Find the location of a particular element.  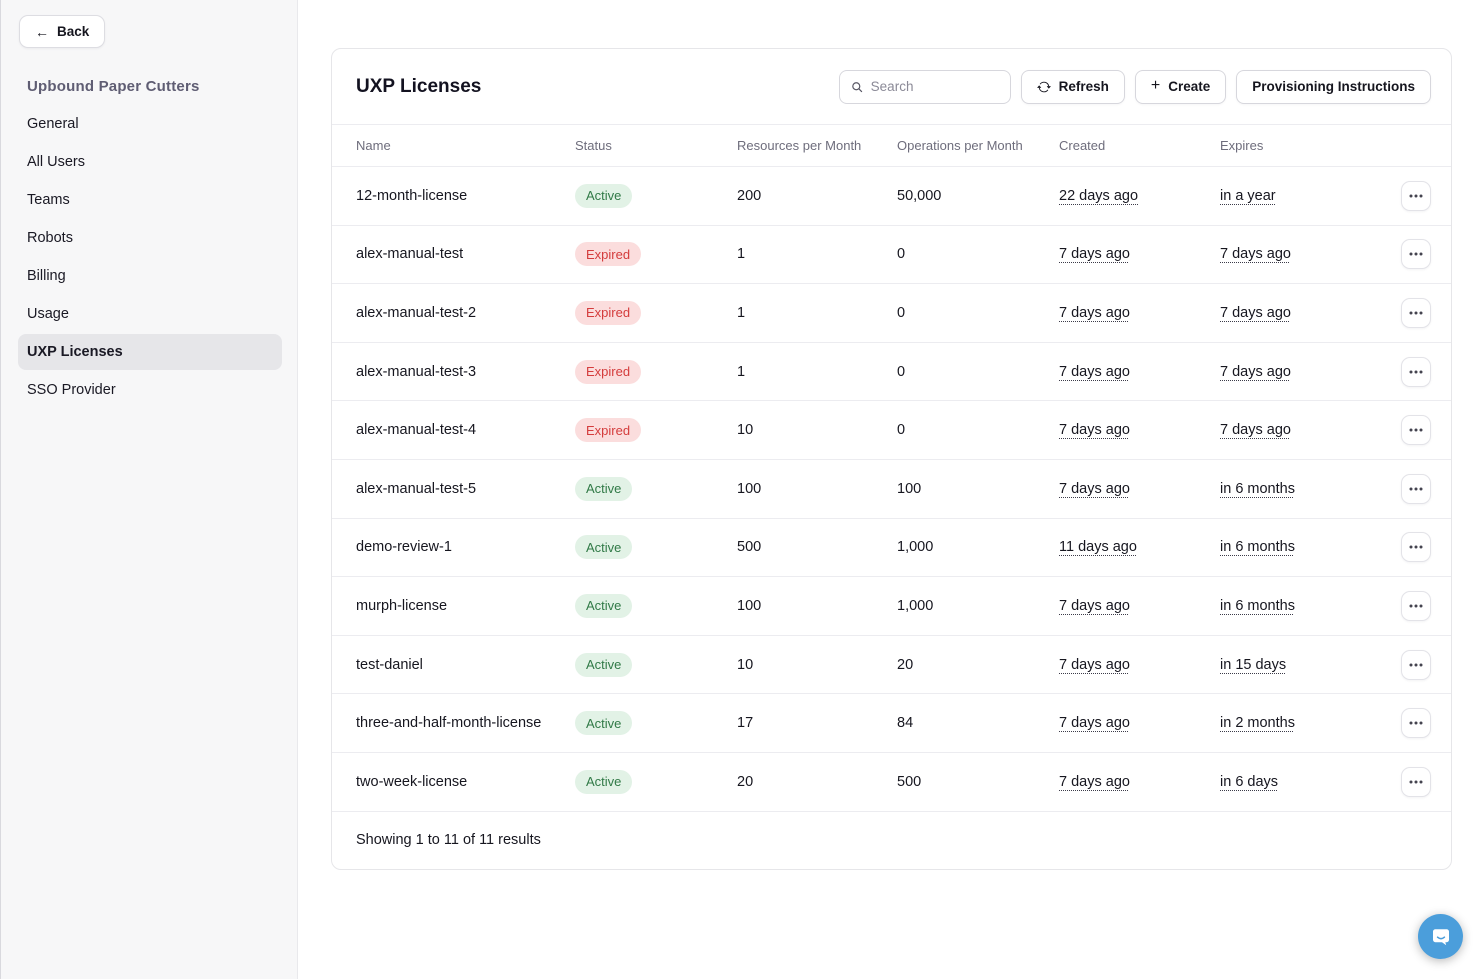

create-button: + Create is located at coordinates (1180, 86).